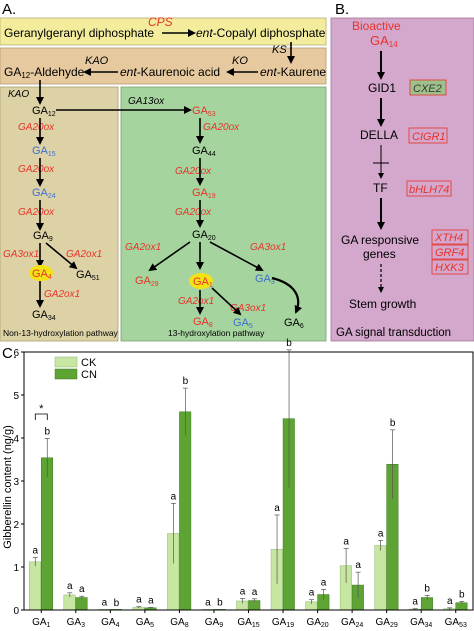 The width and height of the screenshot is (474, 631). I want to click on y-tick-label: 0, so click(16, 611).